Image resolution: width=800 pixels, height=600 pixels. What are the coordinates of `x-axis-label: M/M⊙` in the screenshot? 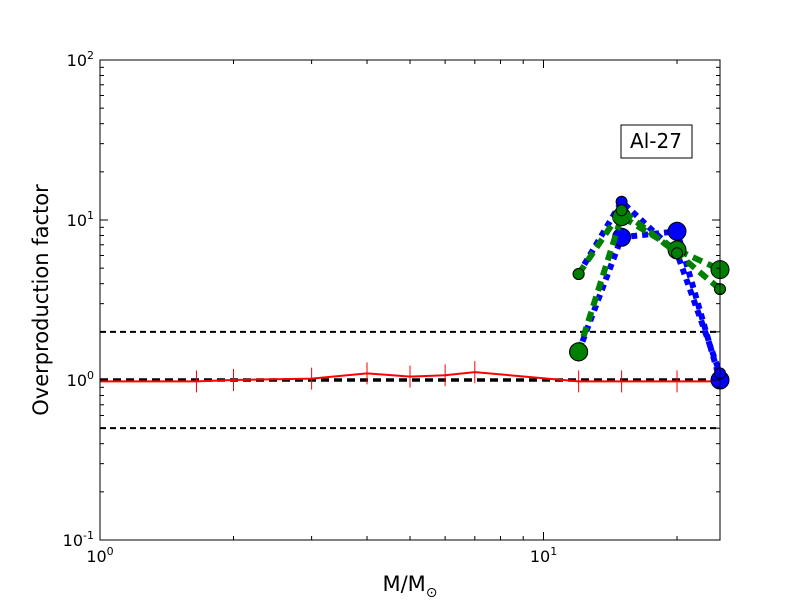 It's located at (409, 586).